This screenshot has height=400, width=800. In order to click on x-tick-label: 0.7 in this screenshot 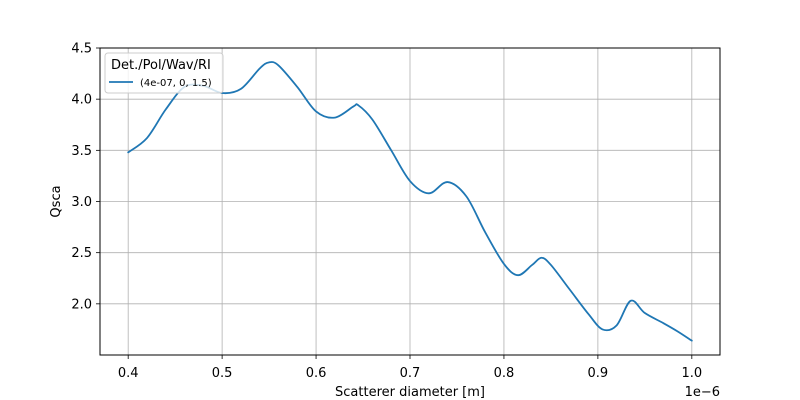, I will do `click(410, 373)`.